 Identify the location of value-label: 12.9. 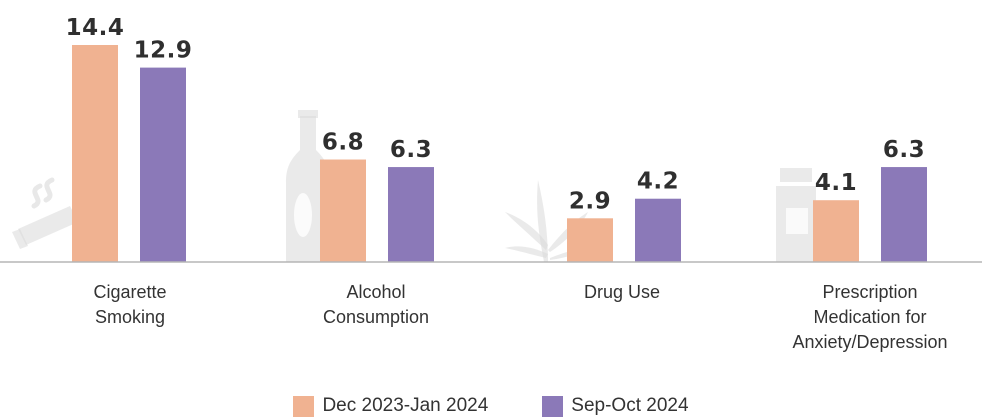
(163, 51).